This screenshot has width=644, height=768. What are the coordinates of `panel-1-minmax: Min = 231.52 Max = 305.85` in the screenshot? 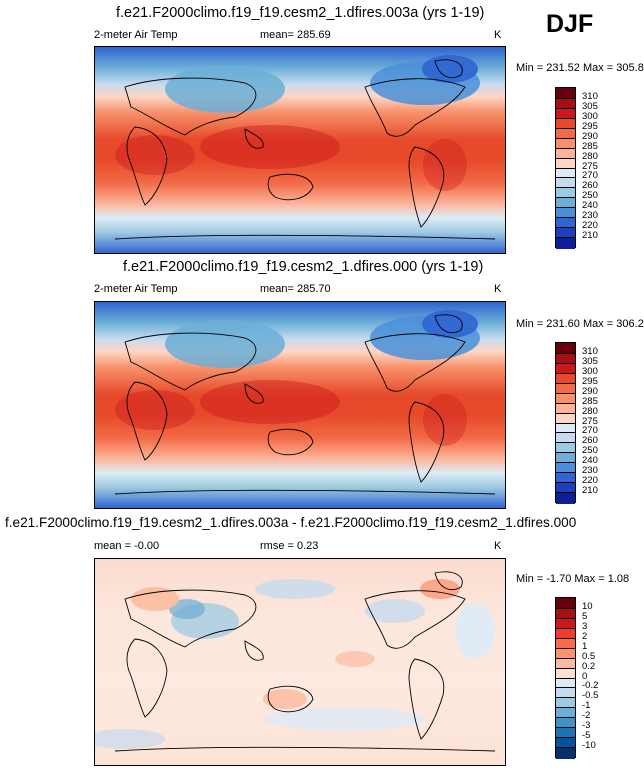 It's located at (580, 68).